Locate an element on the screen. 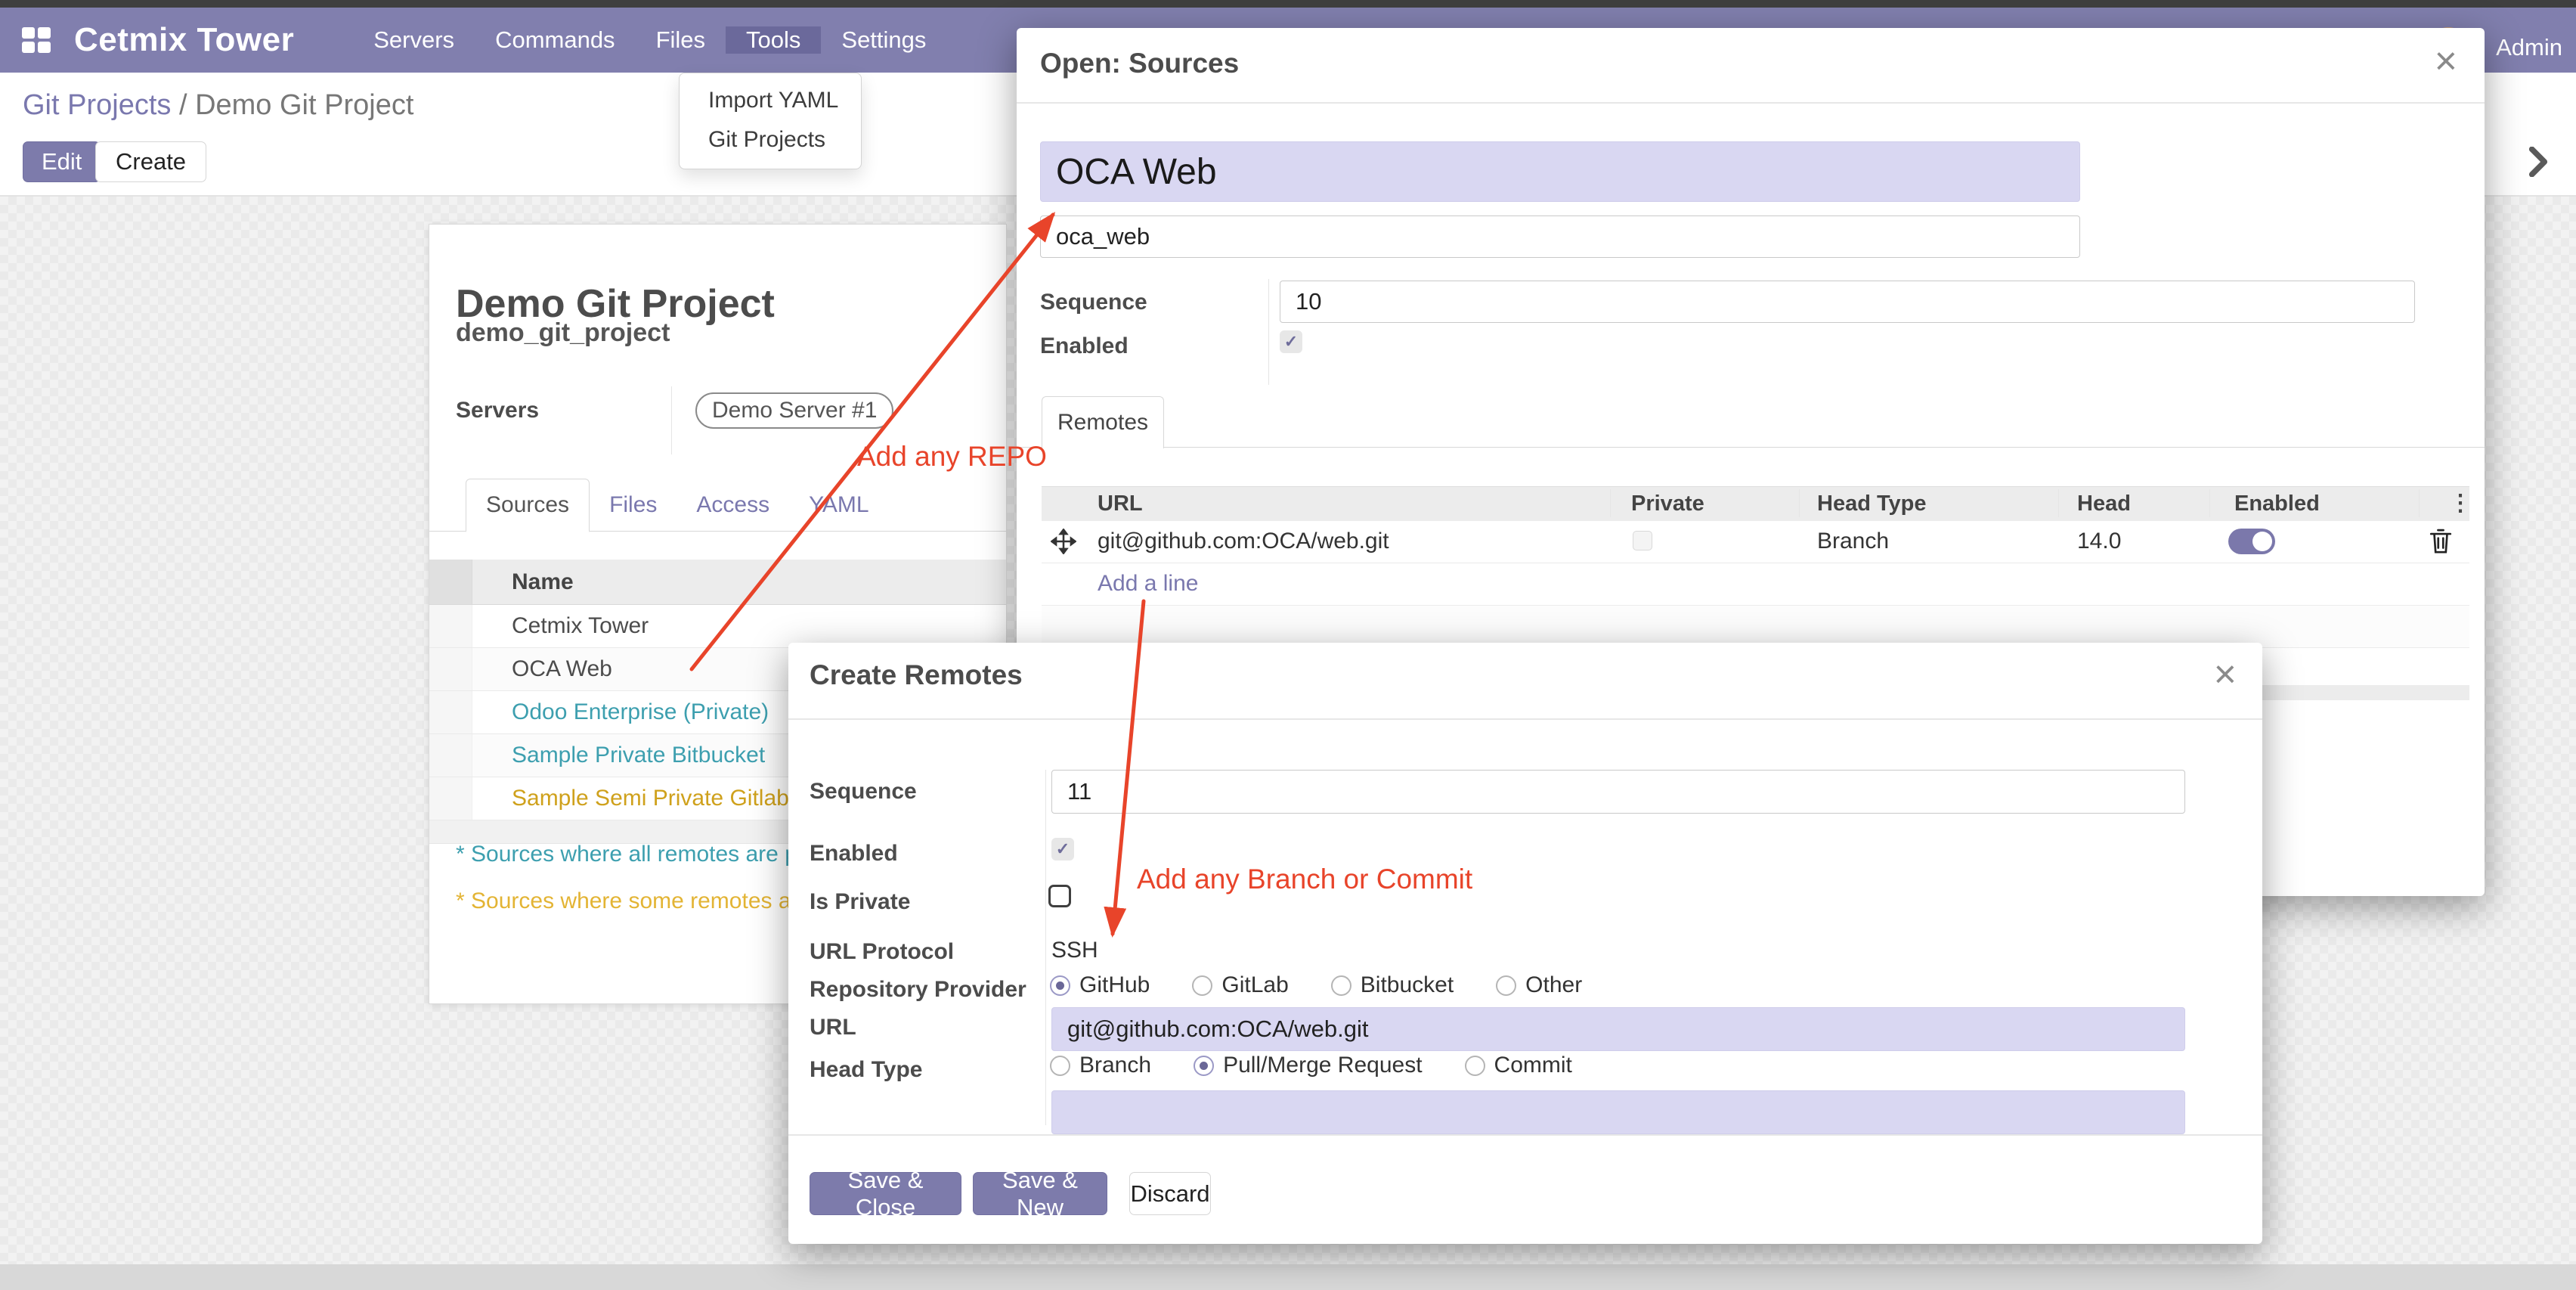  drag-handle-icon is located at coordinates (1063, 543).